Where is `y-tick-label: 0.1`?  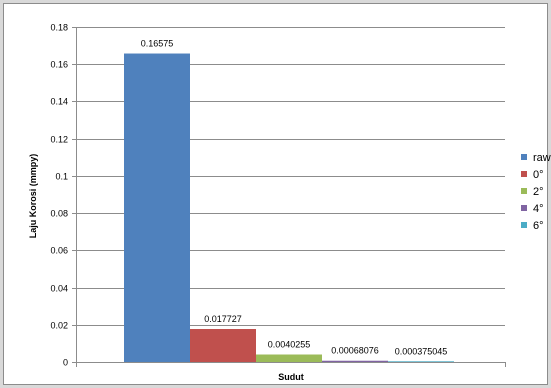 y-tick-label: 0.1 is located at coordinates (61, 177).